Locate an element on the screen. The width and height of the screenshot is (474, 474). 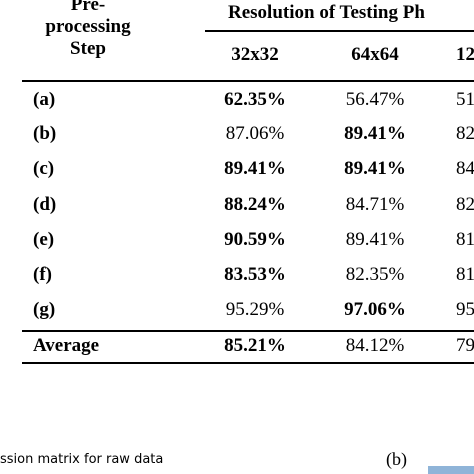
cell: 84.12% is located at coordinates (375, 345).